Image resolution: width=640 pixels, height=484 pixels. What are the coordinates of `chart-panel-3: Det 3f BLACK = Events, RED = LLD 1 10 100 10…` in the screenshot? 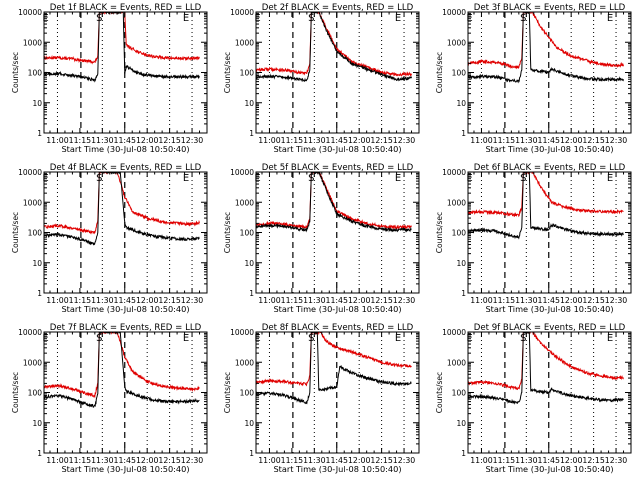 It's located at (533, 78).